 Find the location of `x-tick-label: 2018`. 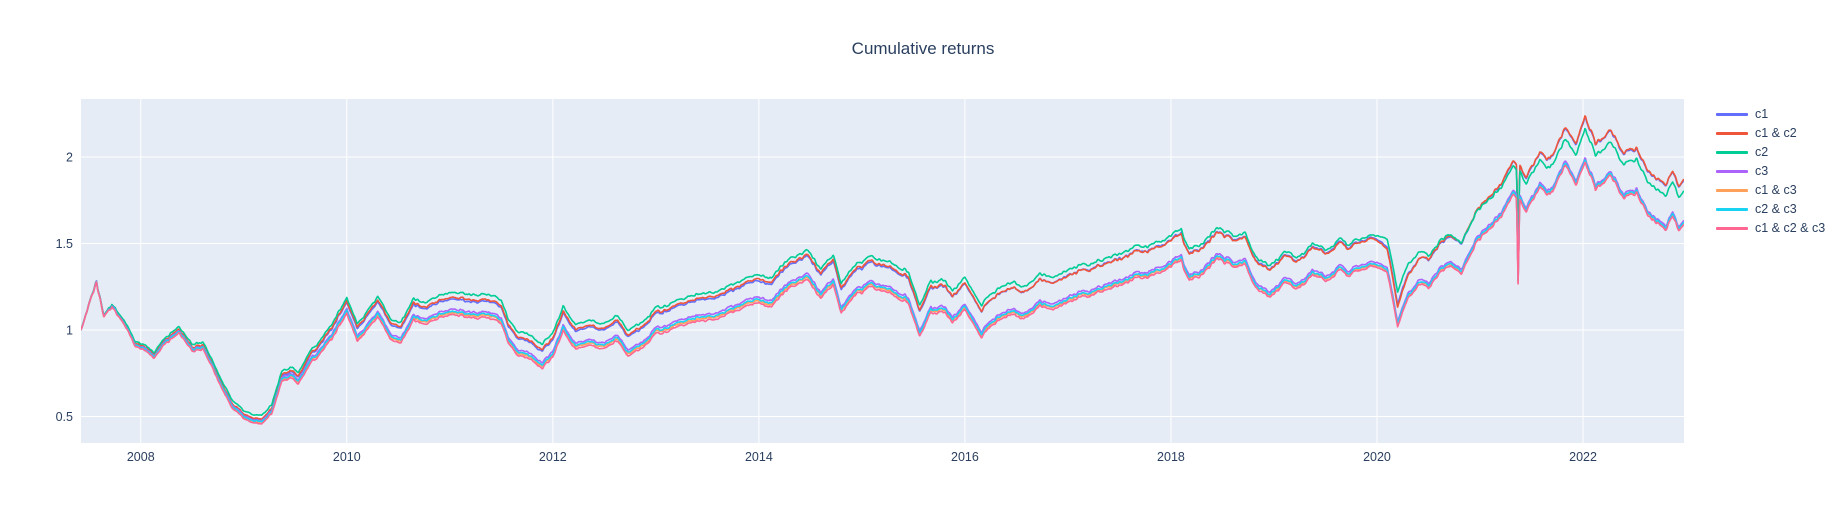

x-tick-label: 2018 is located at coordinates (1171, 457).